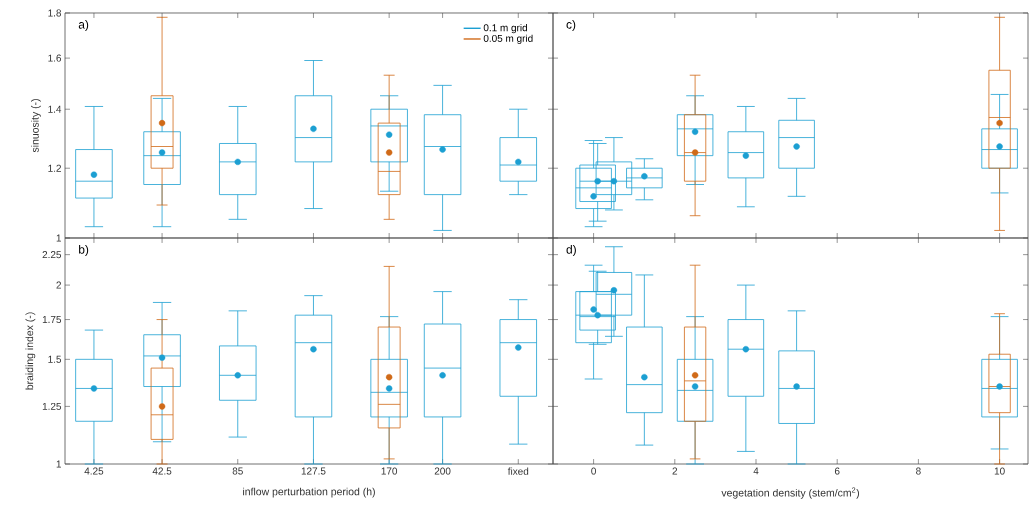 This screenshot has height=519, width=1031. I want to click on y-tick-label: 1.6, so click(55, 58).